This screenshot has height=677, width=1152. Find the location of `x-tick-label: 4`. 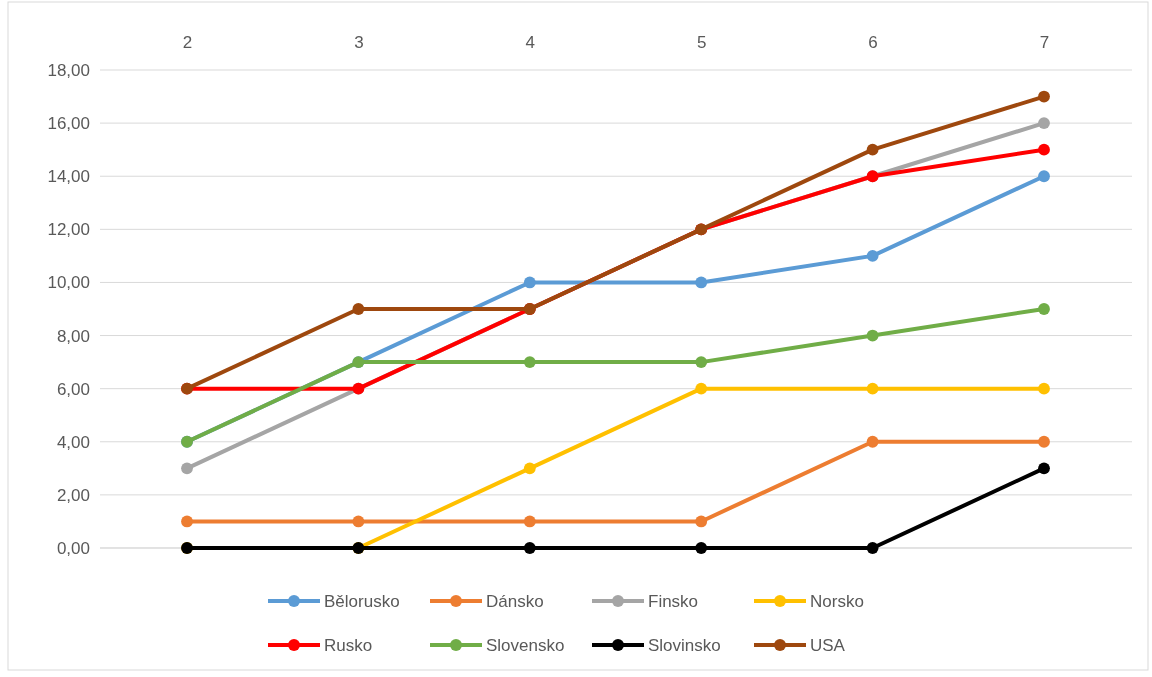

x-tick-label: 4 is located at coordinates (530, 42).